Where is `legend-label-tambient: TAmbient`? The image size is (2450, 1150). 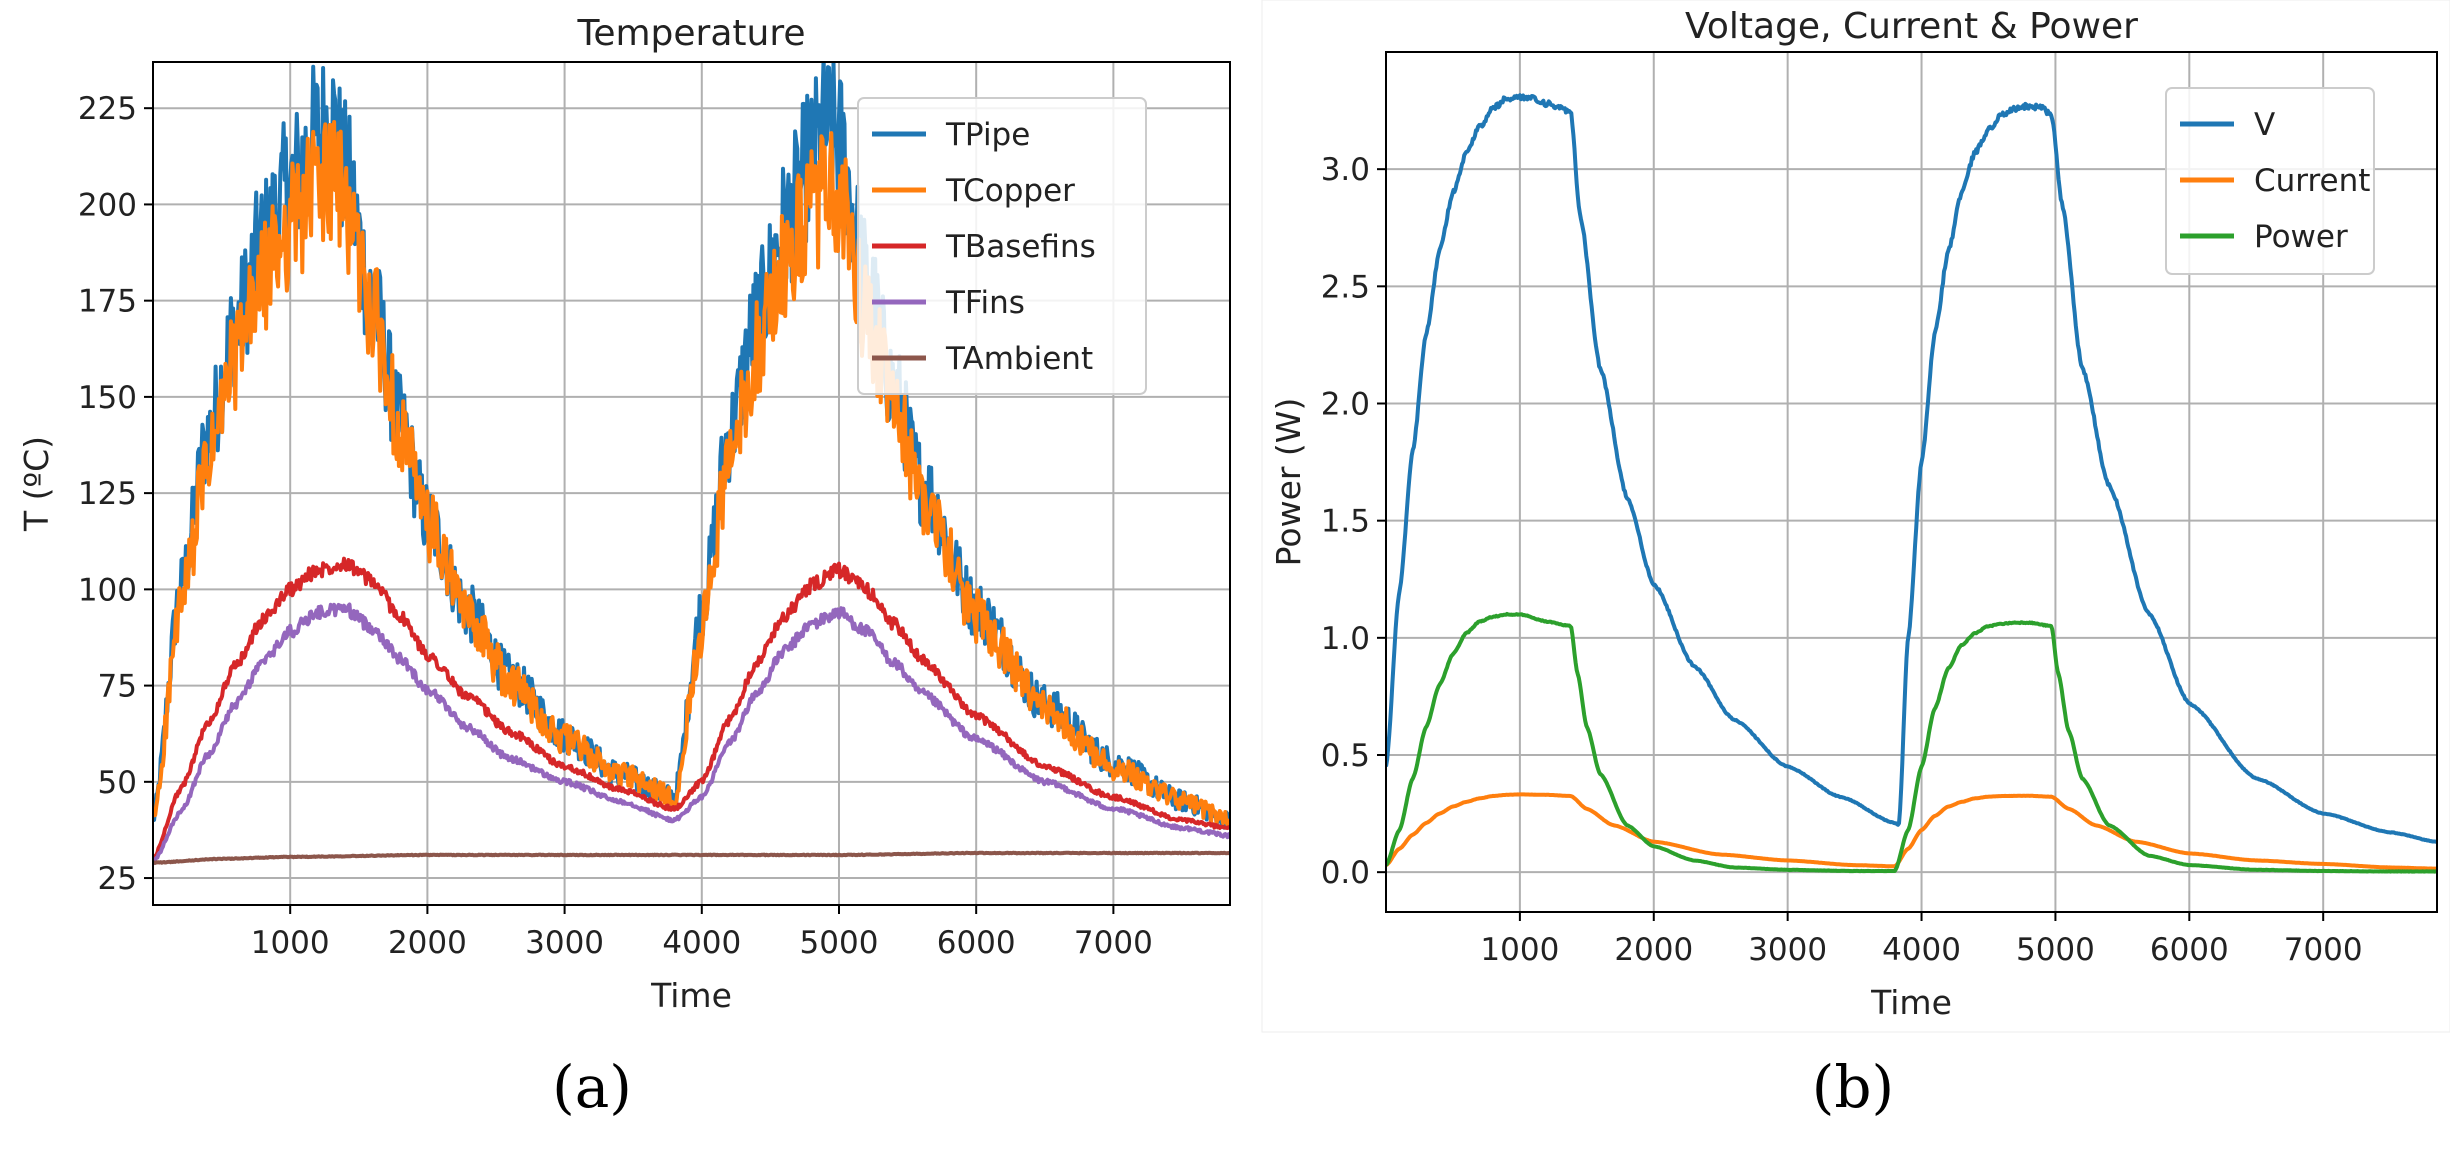 legend-label-tambient: TAmbient is located at coordinates (1019, 359).